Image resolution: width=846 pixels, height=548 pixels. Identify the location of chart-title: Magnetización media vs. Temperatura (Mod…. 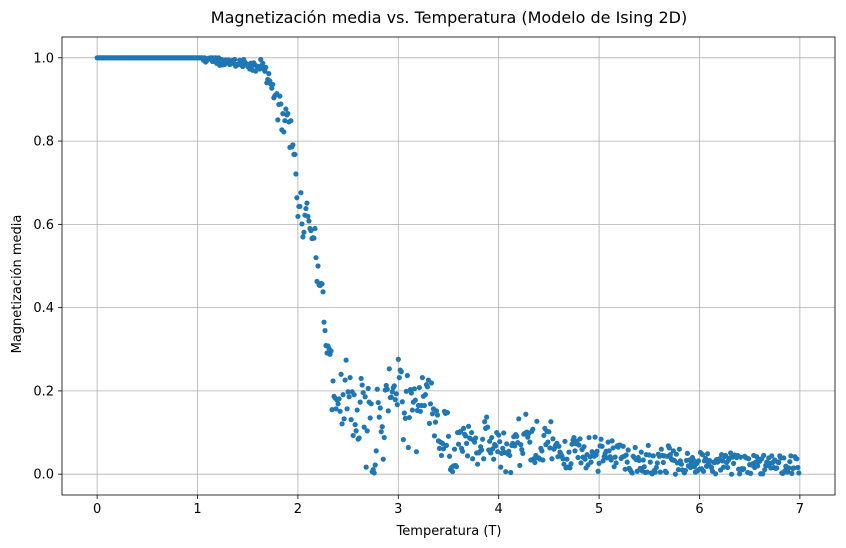
(449, 17).